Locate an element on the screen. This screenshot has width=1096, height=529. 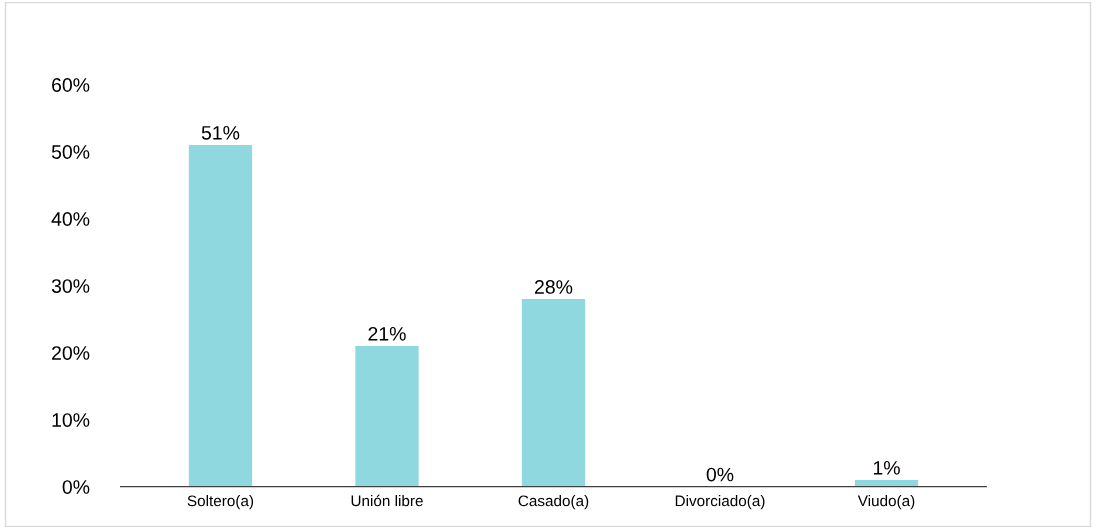
x-tick-label: Divorciado(a) is located at coordinates (720, 502).